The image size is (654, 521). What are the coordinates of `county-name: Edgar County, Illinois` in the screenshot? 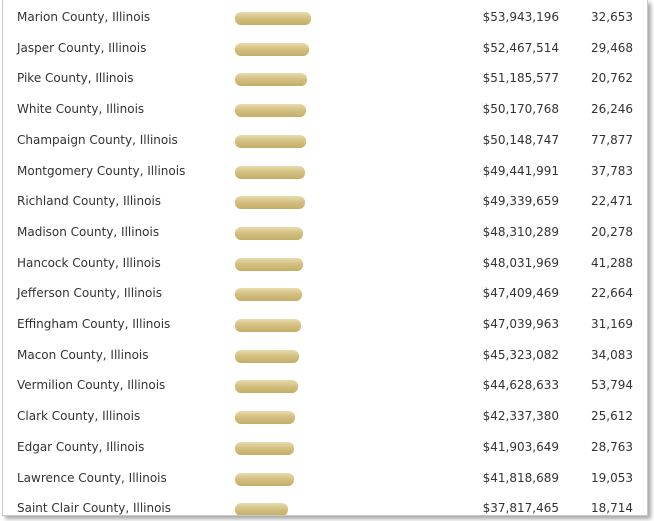 It's located at (81, 446).